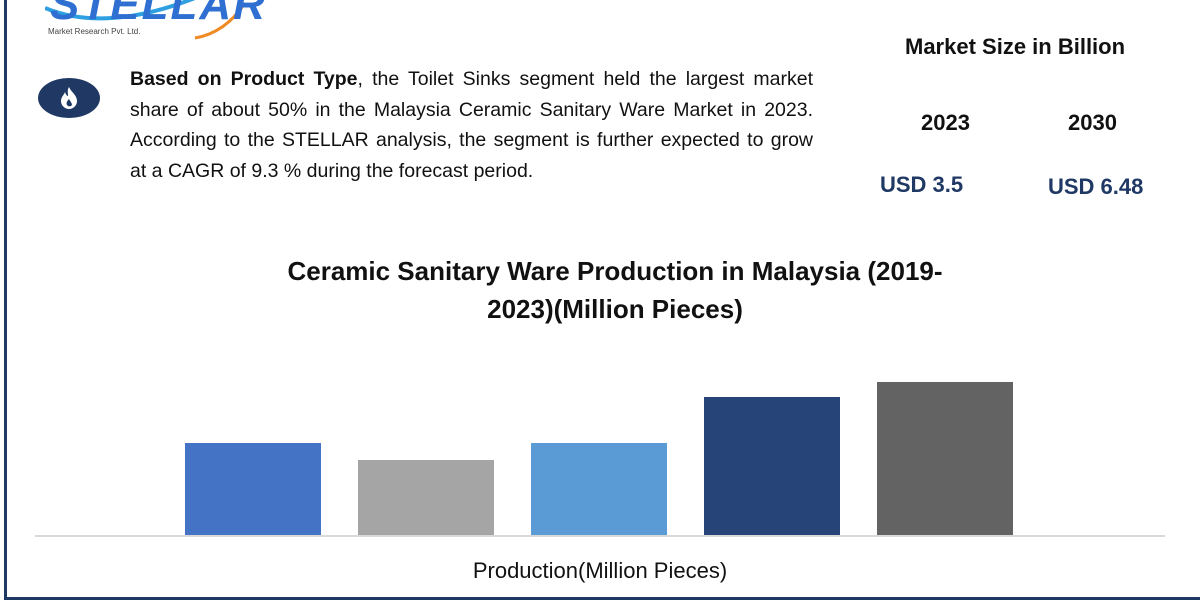 The image size is (1200, 600). What do you see at coordinates (244, 79) in the screenshot?
I see `summary-lead: Based on Product Type` at bounding box center [244, 79].